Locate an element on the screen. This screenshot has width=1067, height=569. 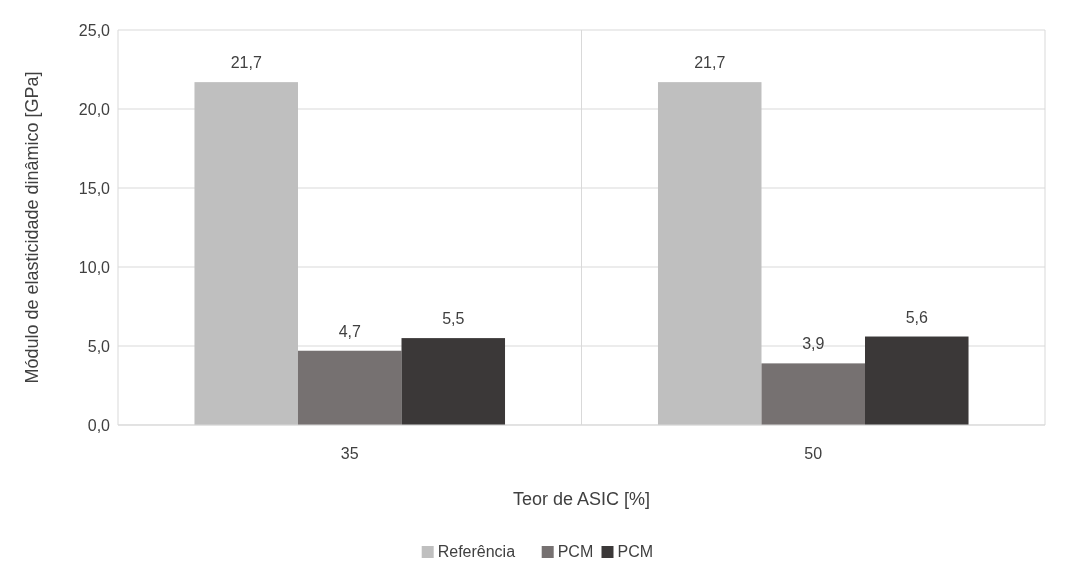
text: 5,5 is located at coordinates (453, 319).